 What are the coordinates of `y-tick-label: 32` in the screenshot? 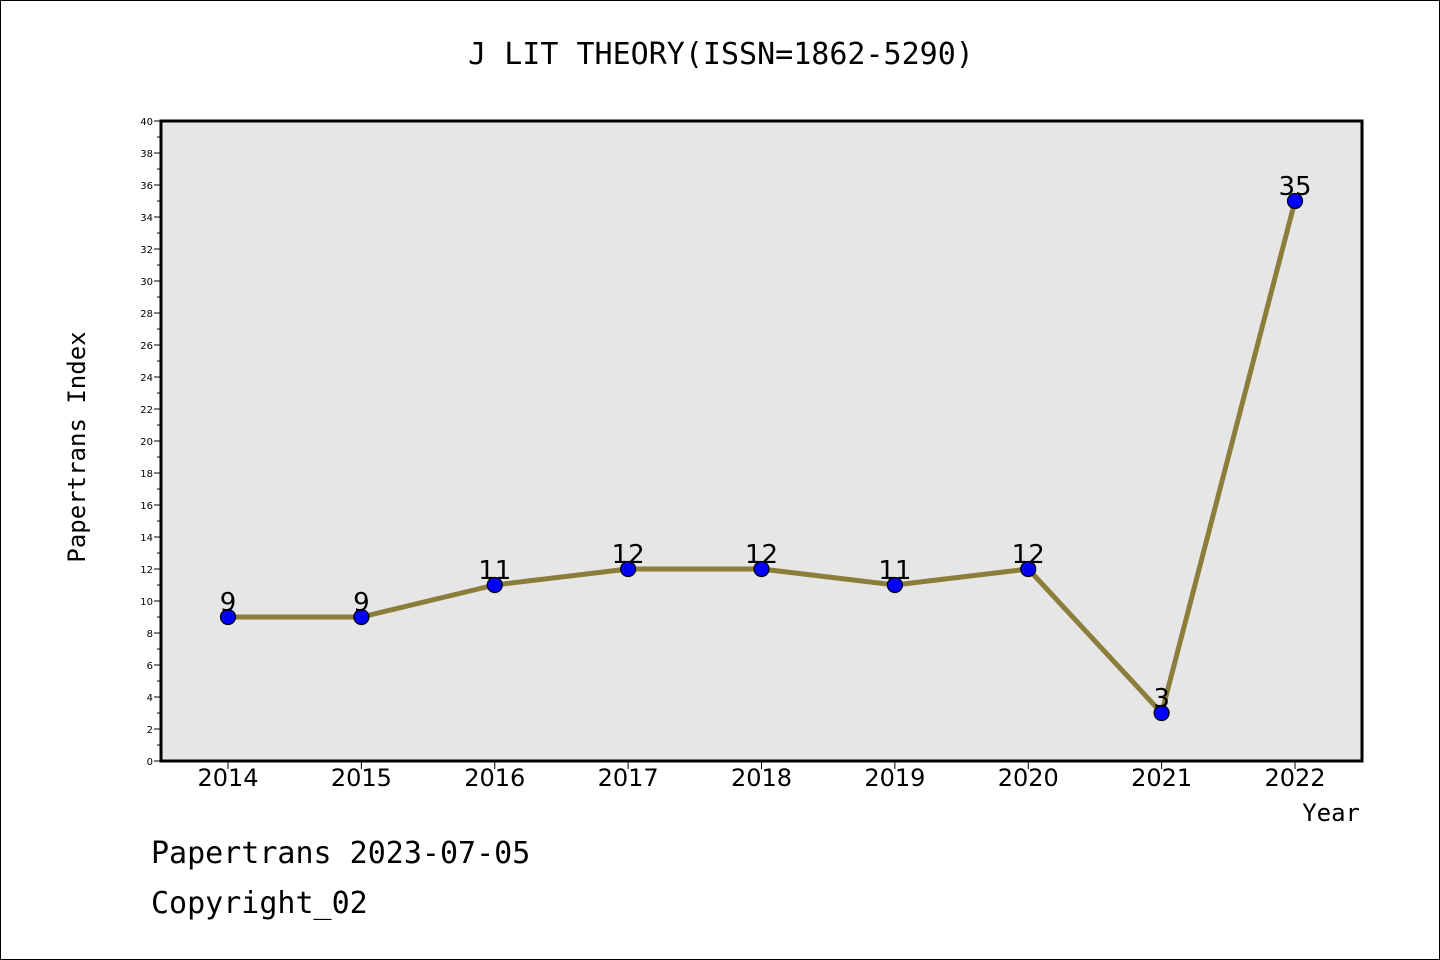 It's located at (146, 250).